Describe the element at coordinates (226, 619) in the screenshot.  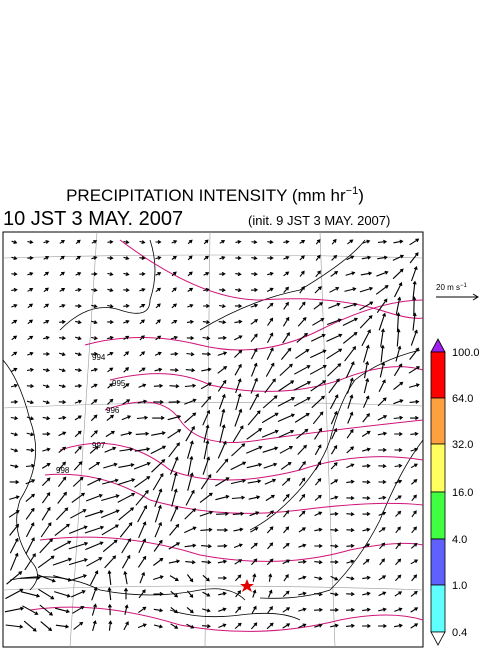
I see `isobar` at that location.